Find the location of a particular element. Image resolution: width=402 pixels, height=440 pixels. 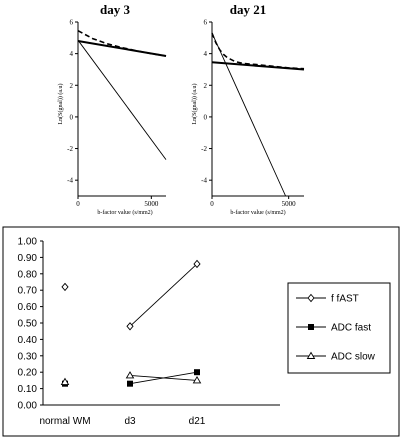

bottom-y-tick-label: 0.10 is located at coordinates (28, 389).